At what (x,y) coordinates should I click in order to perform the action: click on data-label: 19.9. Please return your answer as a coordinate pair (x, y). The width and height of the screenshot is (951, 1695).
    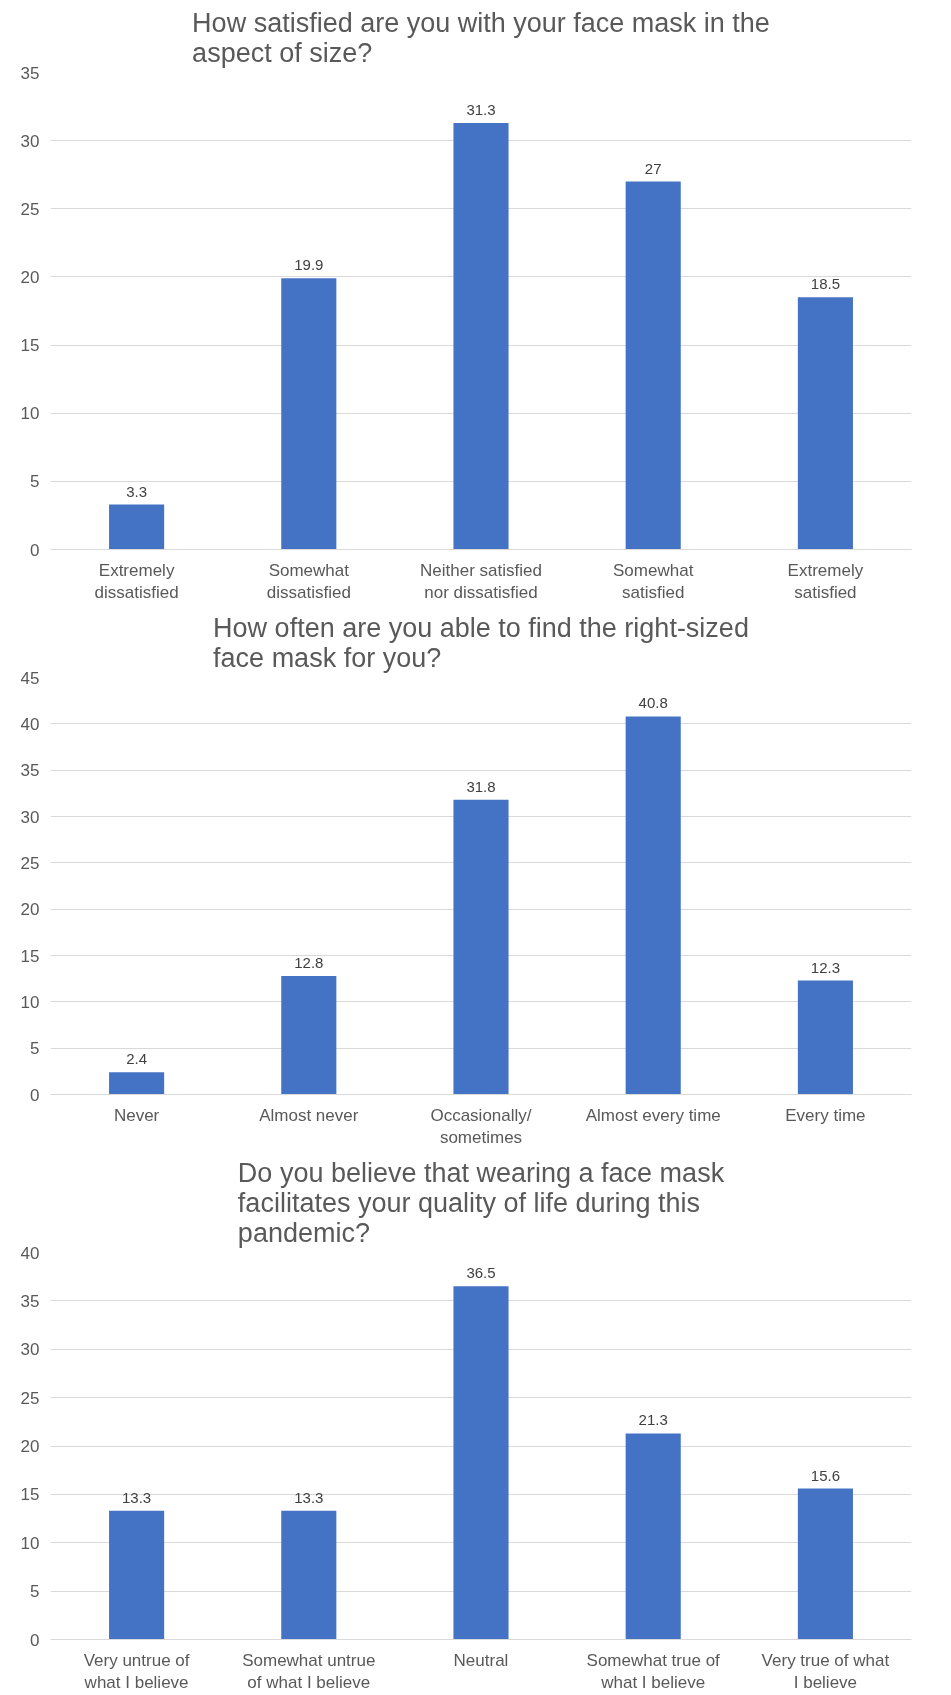
    Looking at the image, I should click on (309, 265).